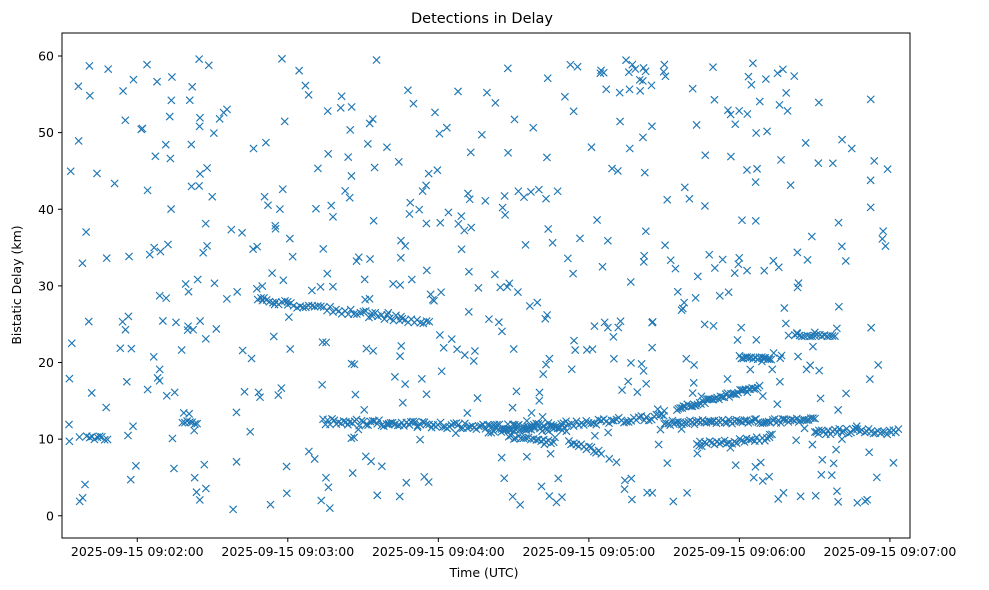  I want to click on y-tick-label: 60, so click(46, 55).